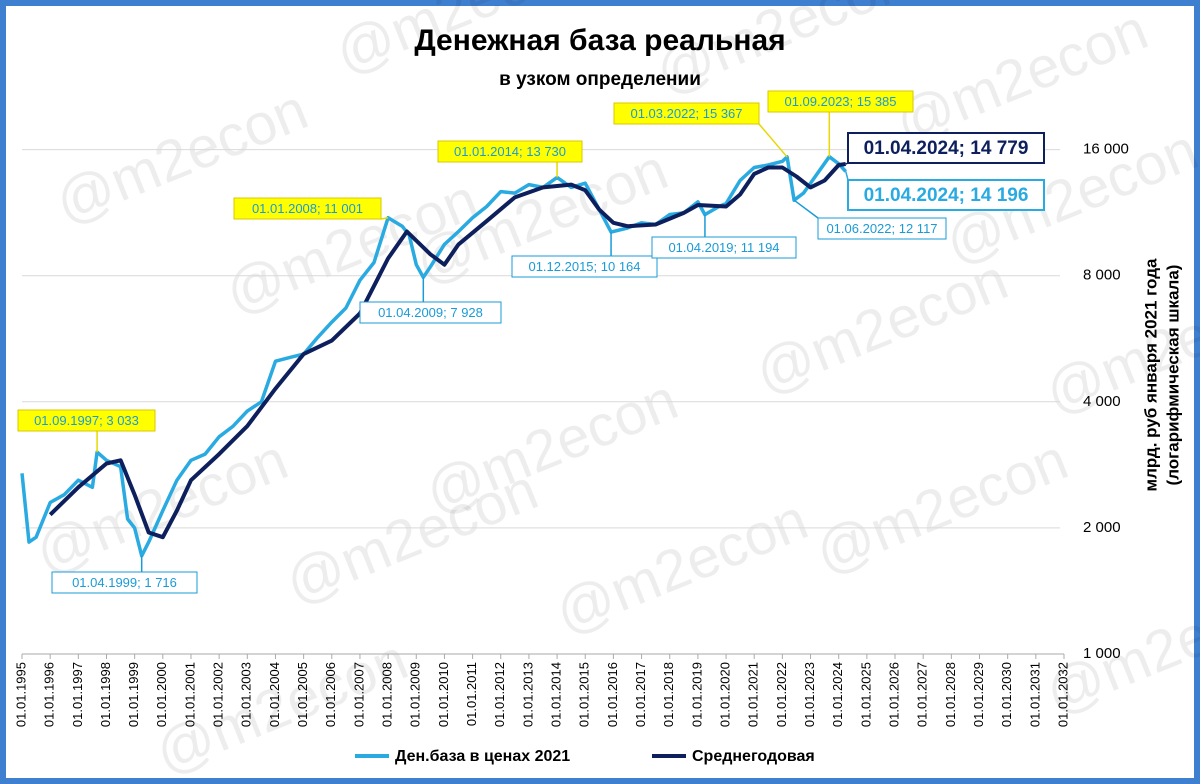 The width and height of the screenshot is (1200, 784). I want to click on callout-label: 01.01.2014; 13 730, so click(510, 151).